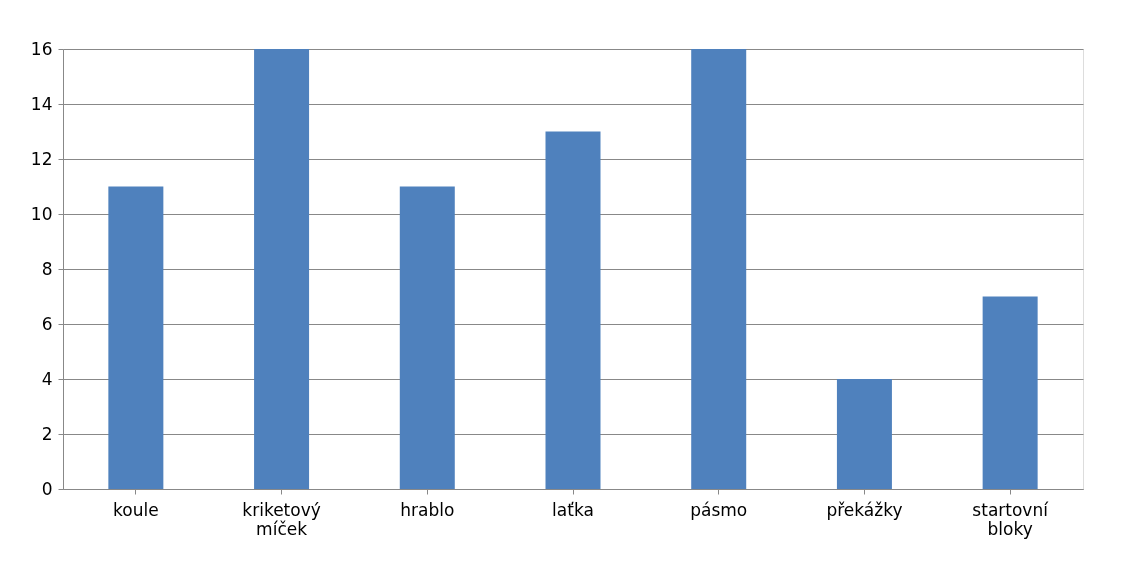 This screenshot has width=1138, height=580. I want to click on x-tick-label: startovní bloky, so click(1011, 519).